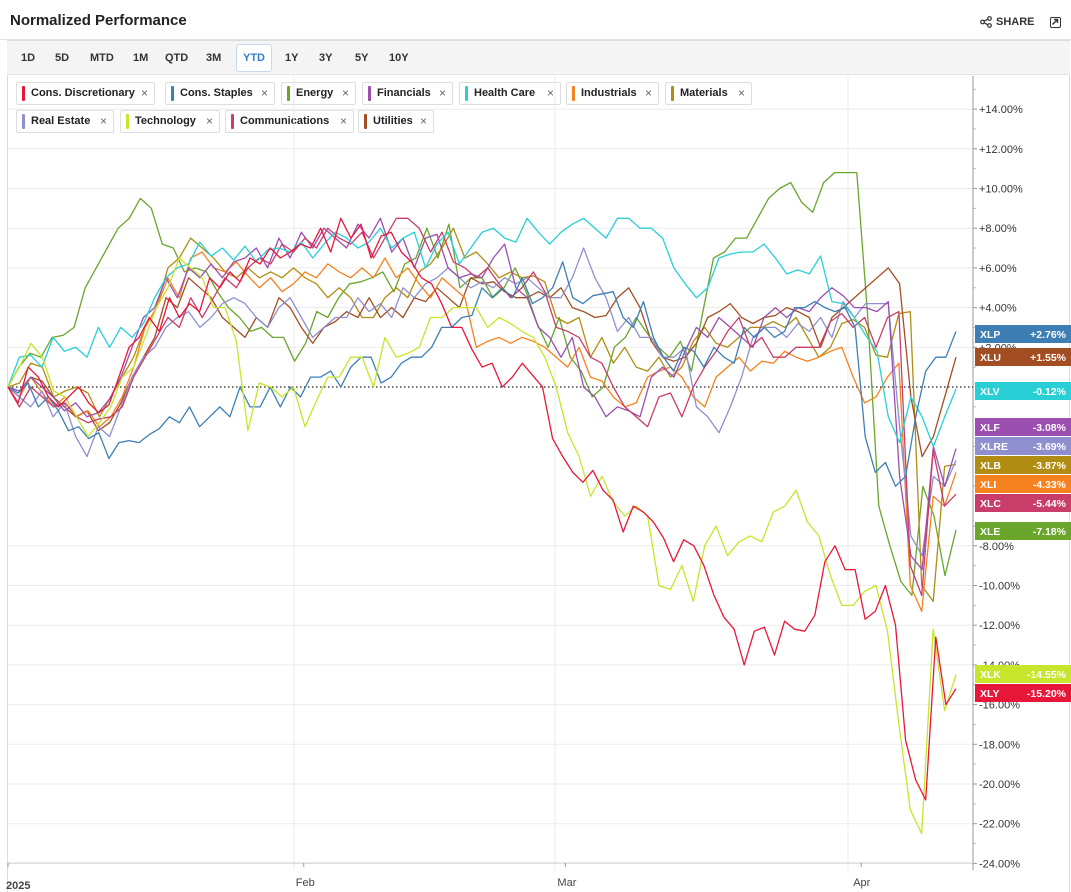 The height and width of the screenshot is (892, 1071). What do you see at coordinates (83, 93) in the screenshot?
I see `legend-label: Cons. Discretionary` at bounding box center [83, 93].